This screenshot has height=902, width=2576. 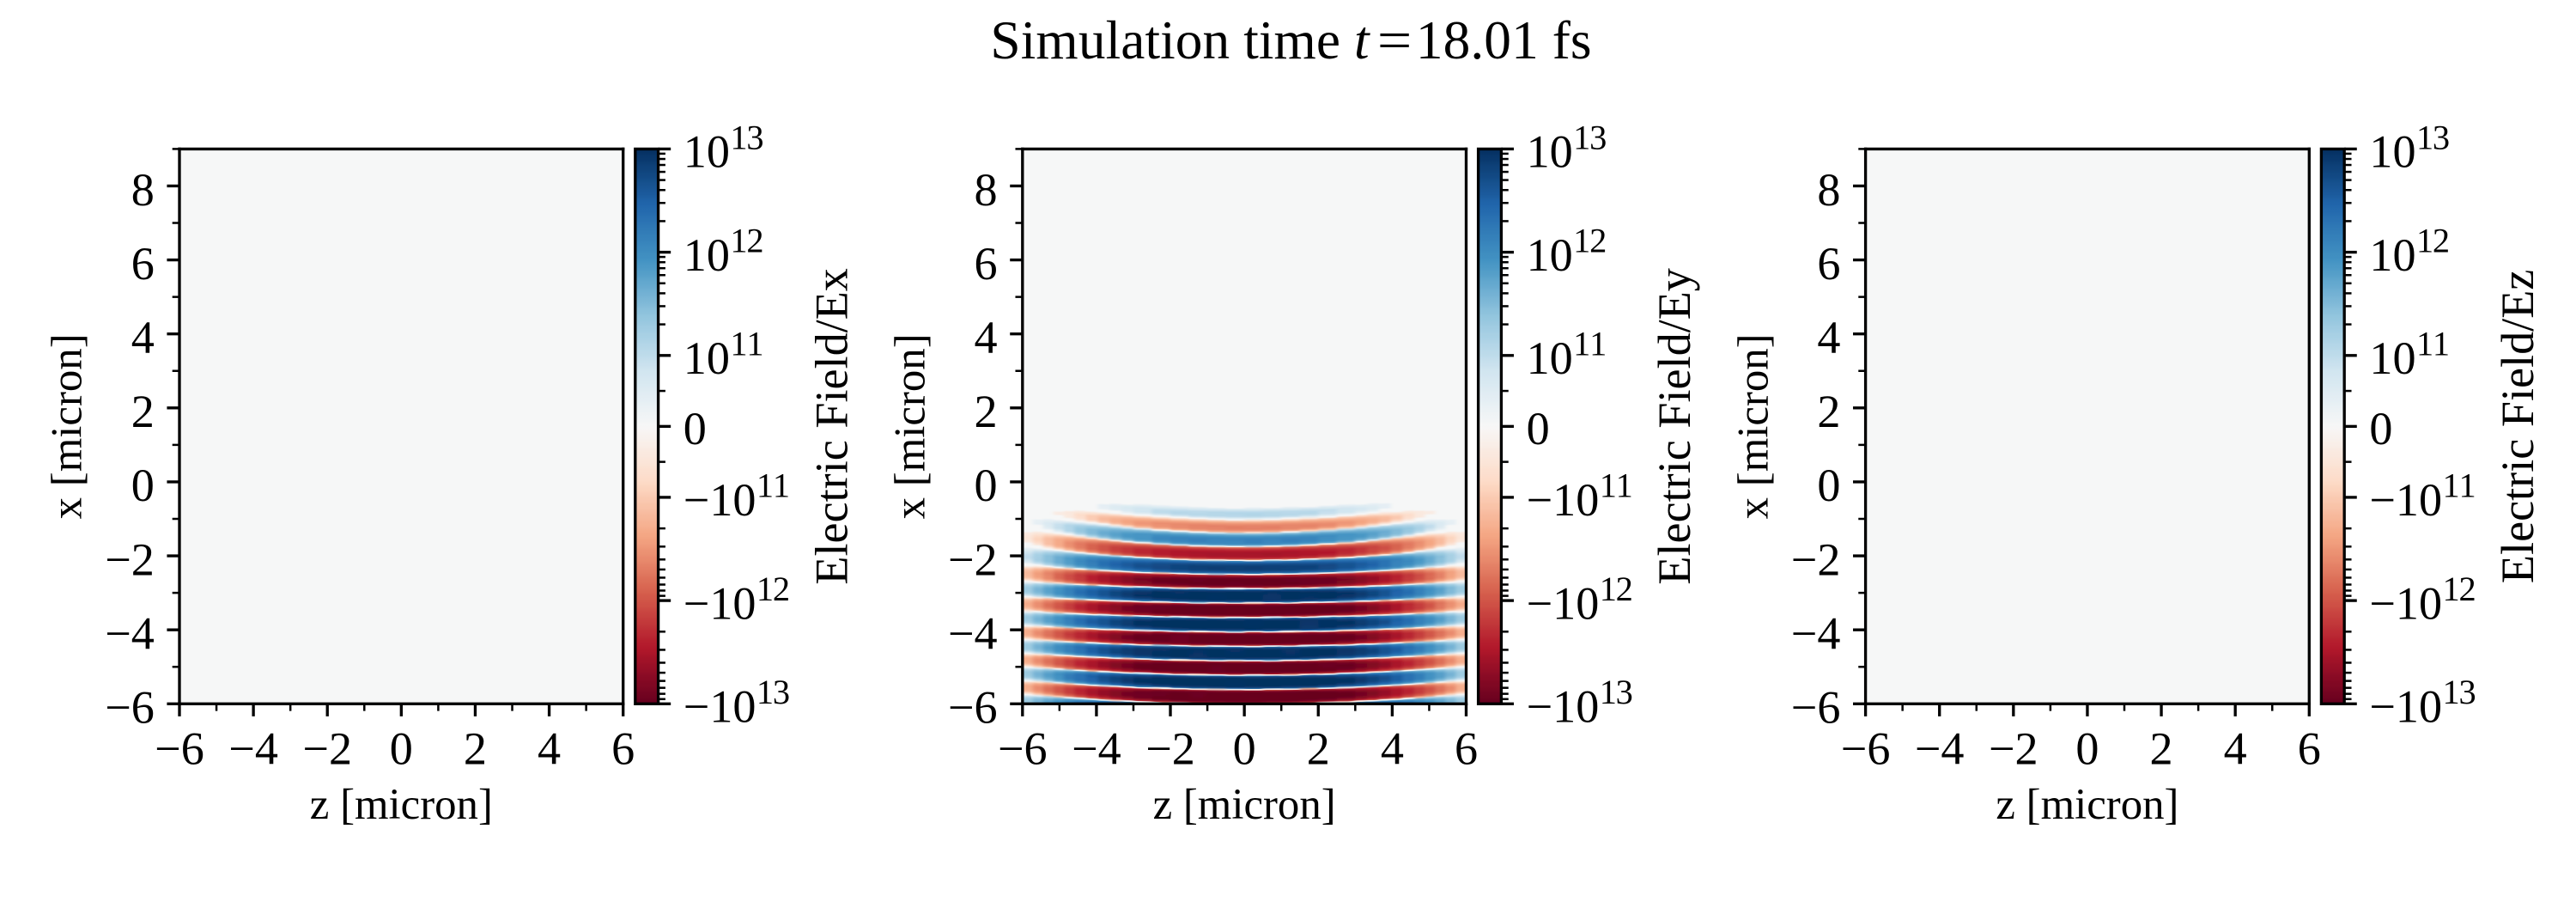 What do you see at coordinates (831, 426) in the screenshot?
I see `svg-text: Electric Field/Ex` at bounding box center [831, 426].